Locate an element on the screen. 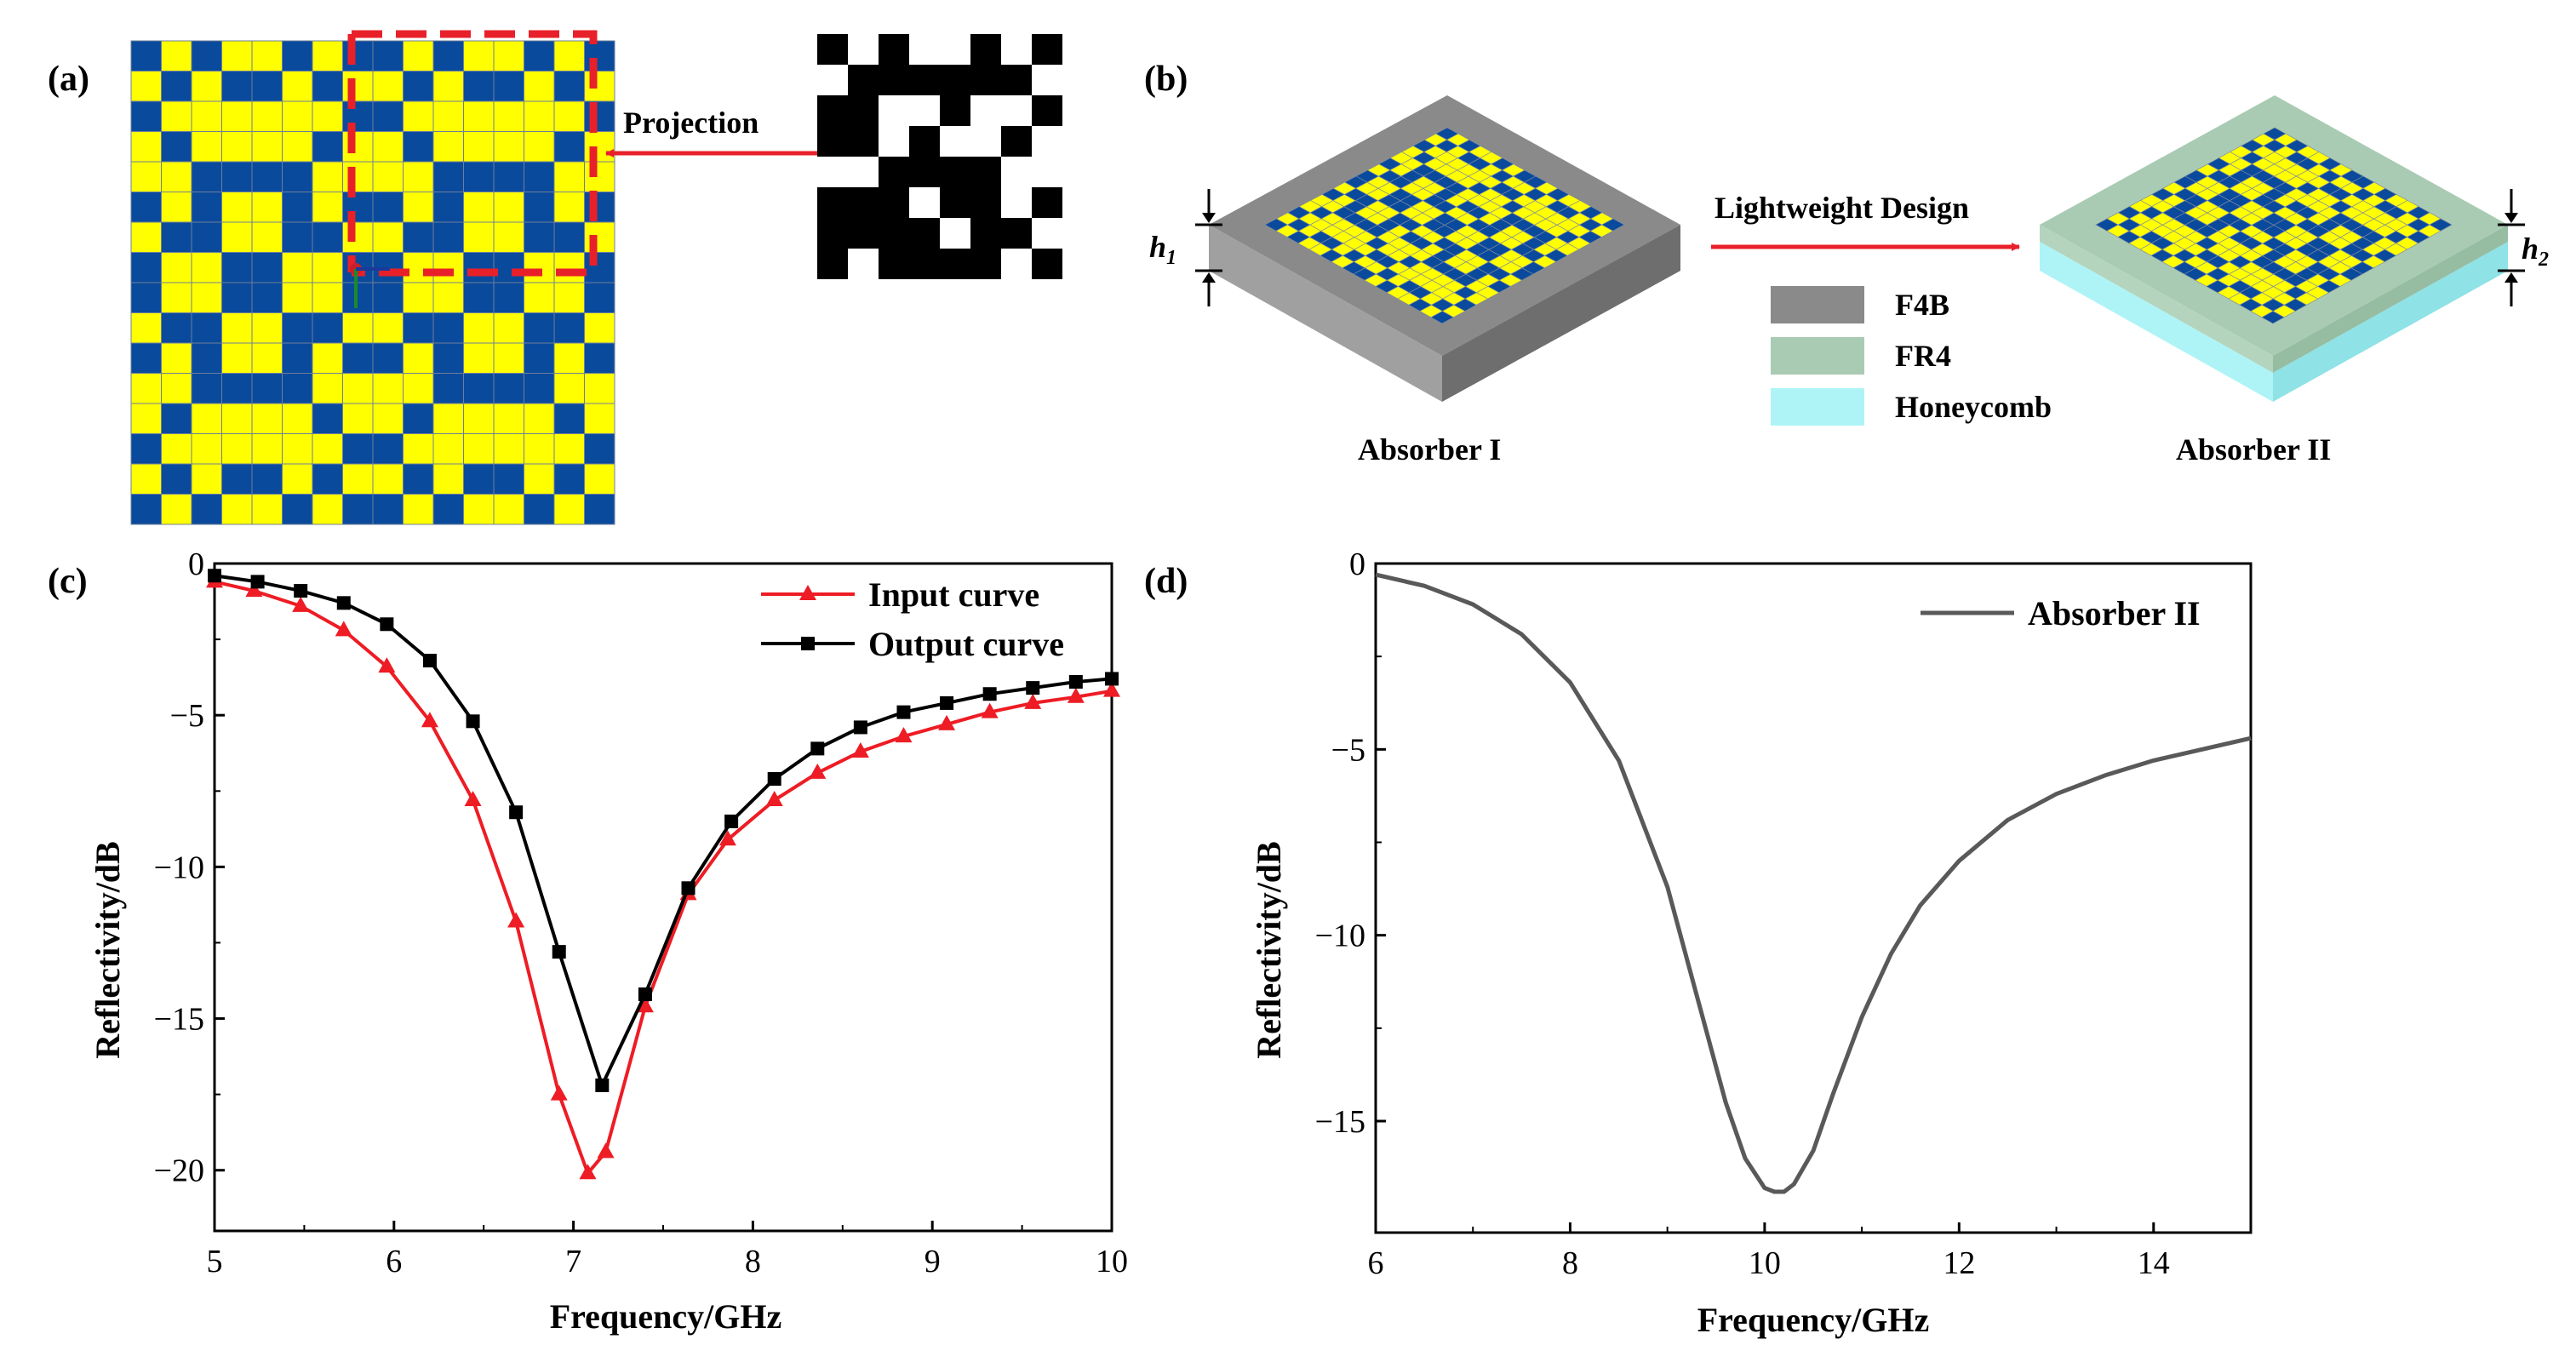 This screenshot has height=1362, width=2576. projection-label: Projection is located at coordinates (691, 123).